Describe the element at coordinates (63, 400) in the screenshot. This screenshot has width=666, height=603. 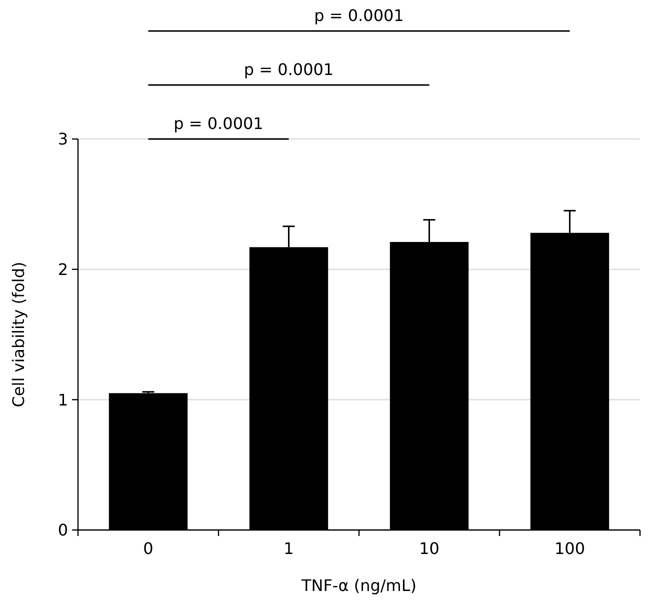
I see `y-tick-label: 1` at that location.